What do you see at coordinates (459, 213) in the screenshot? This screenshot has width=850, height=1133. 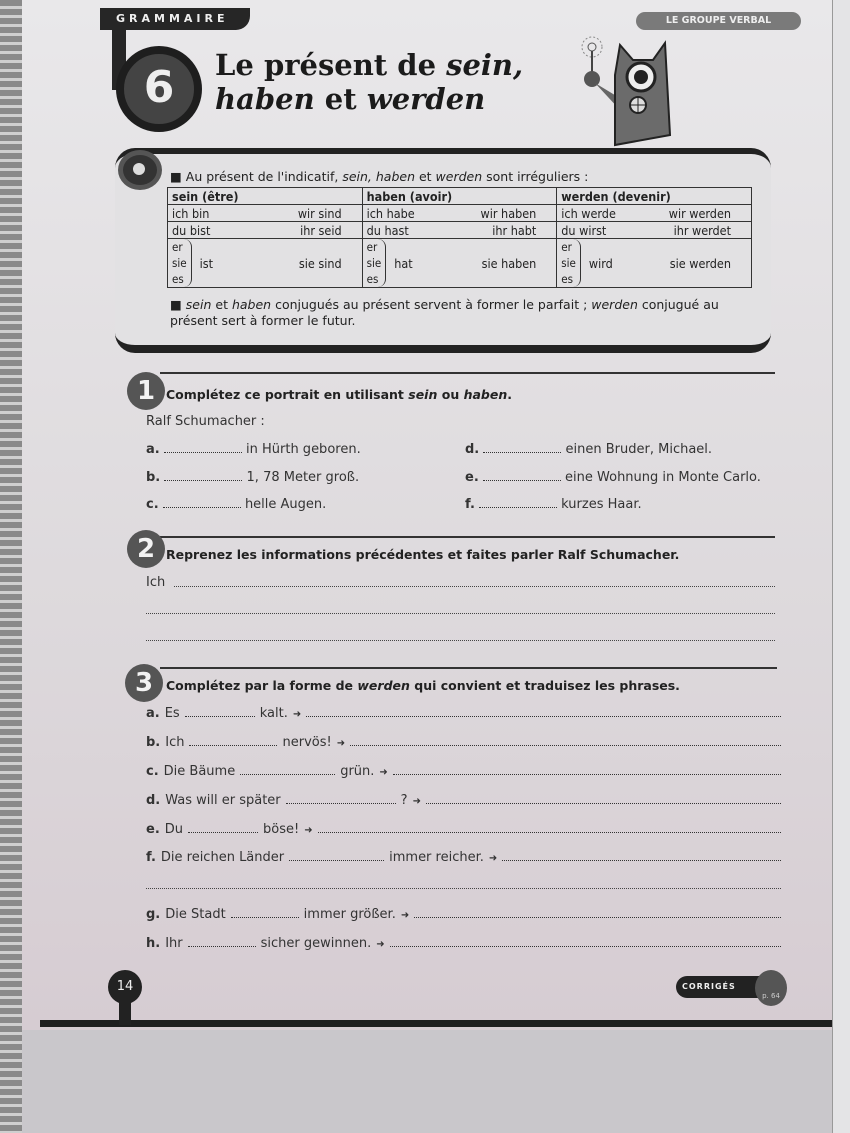 I see `table-cell: ich habe wir haben` at bounding box center [459, 213].